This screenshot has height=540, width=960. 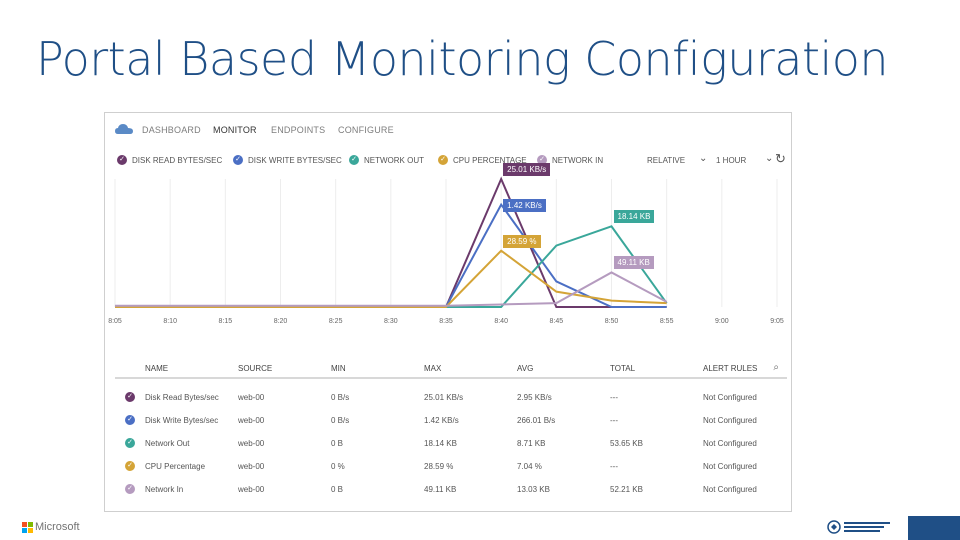 I want to click on legend-disk-read: ✓ DISK READ BYTES/SEC, so click(x=169, y=160).